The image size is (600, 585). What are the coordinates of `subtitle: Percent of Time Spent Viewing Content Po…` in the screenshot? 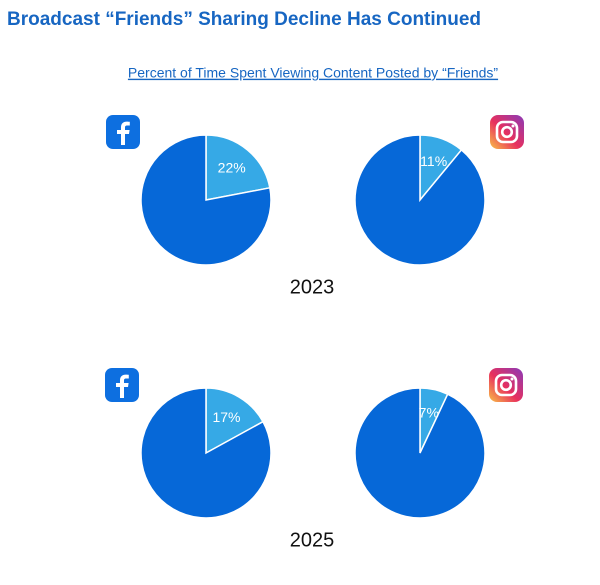 It's located at (313, 73).